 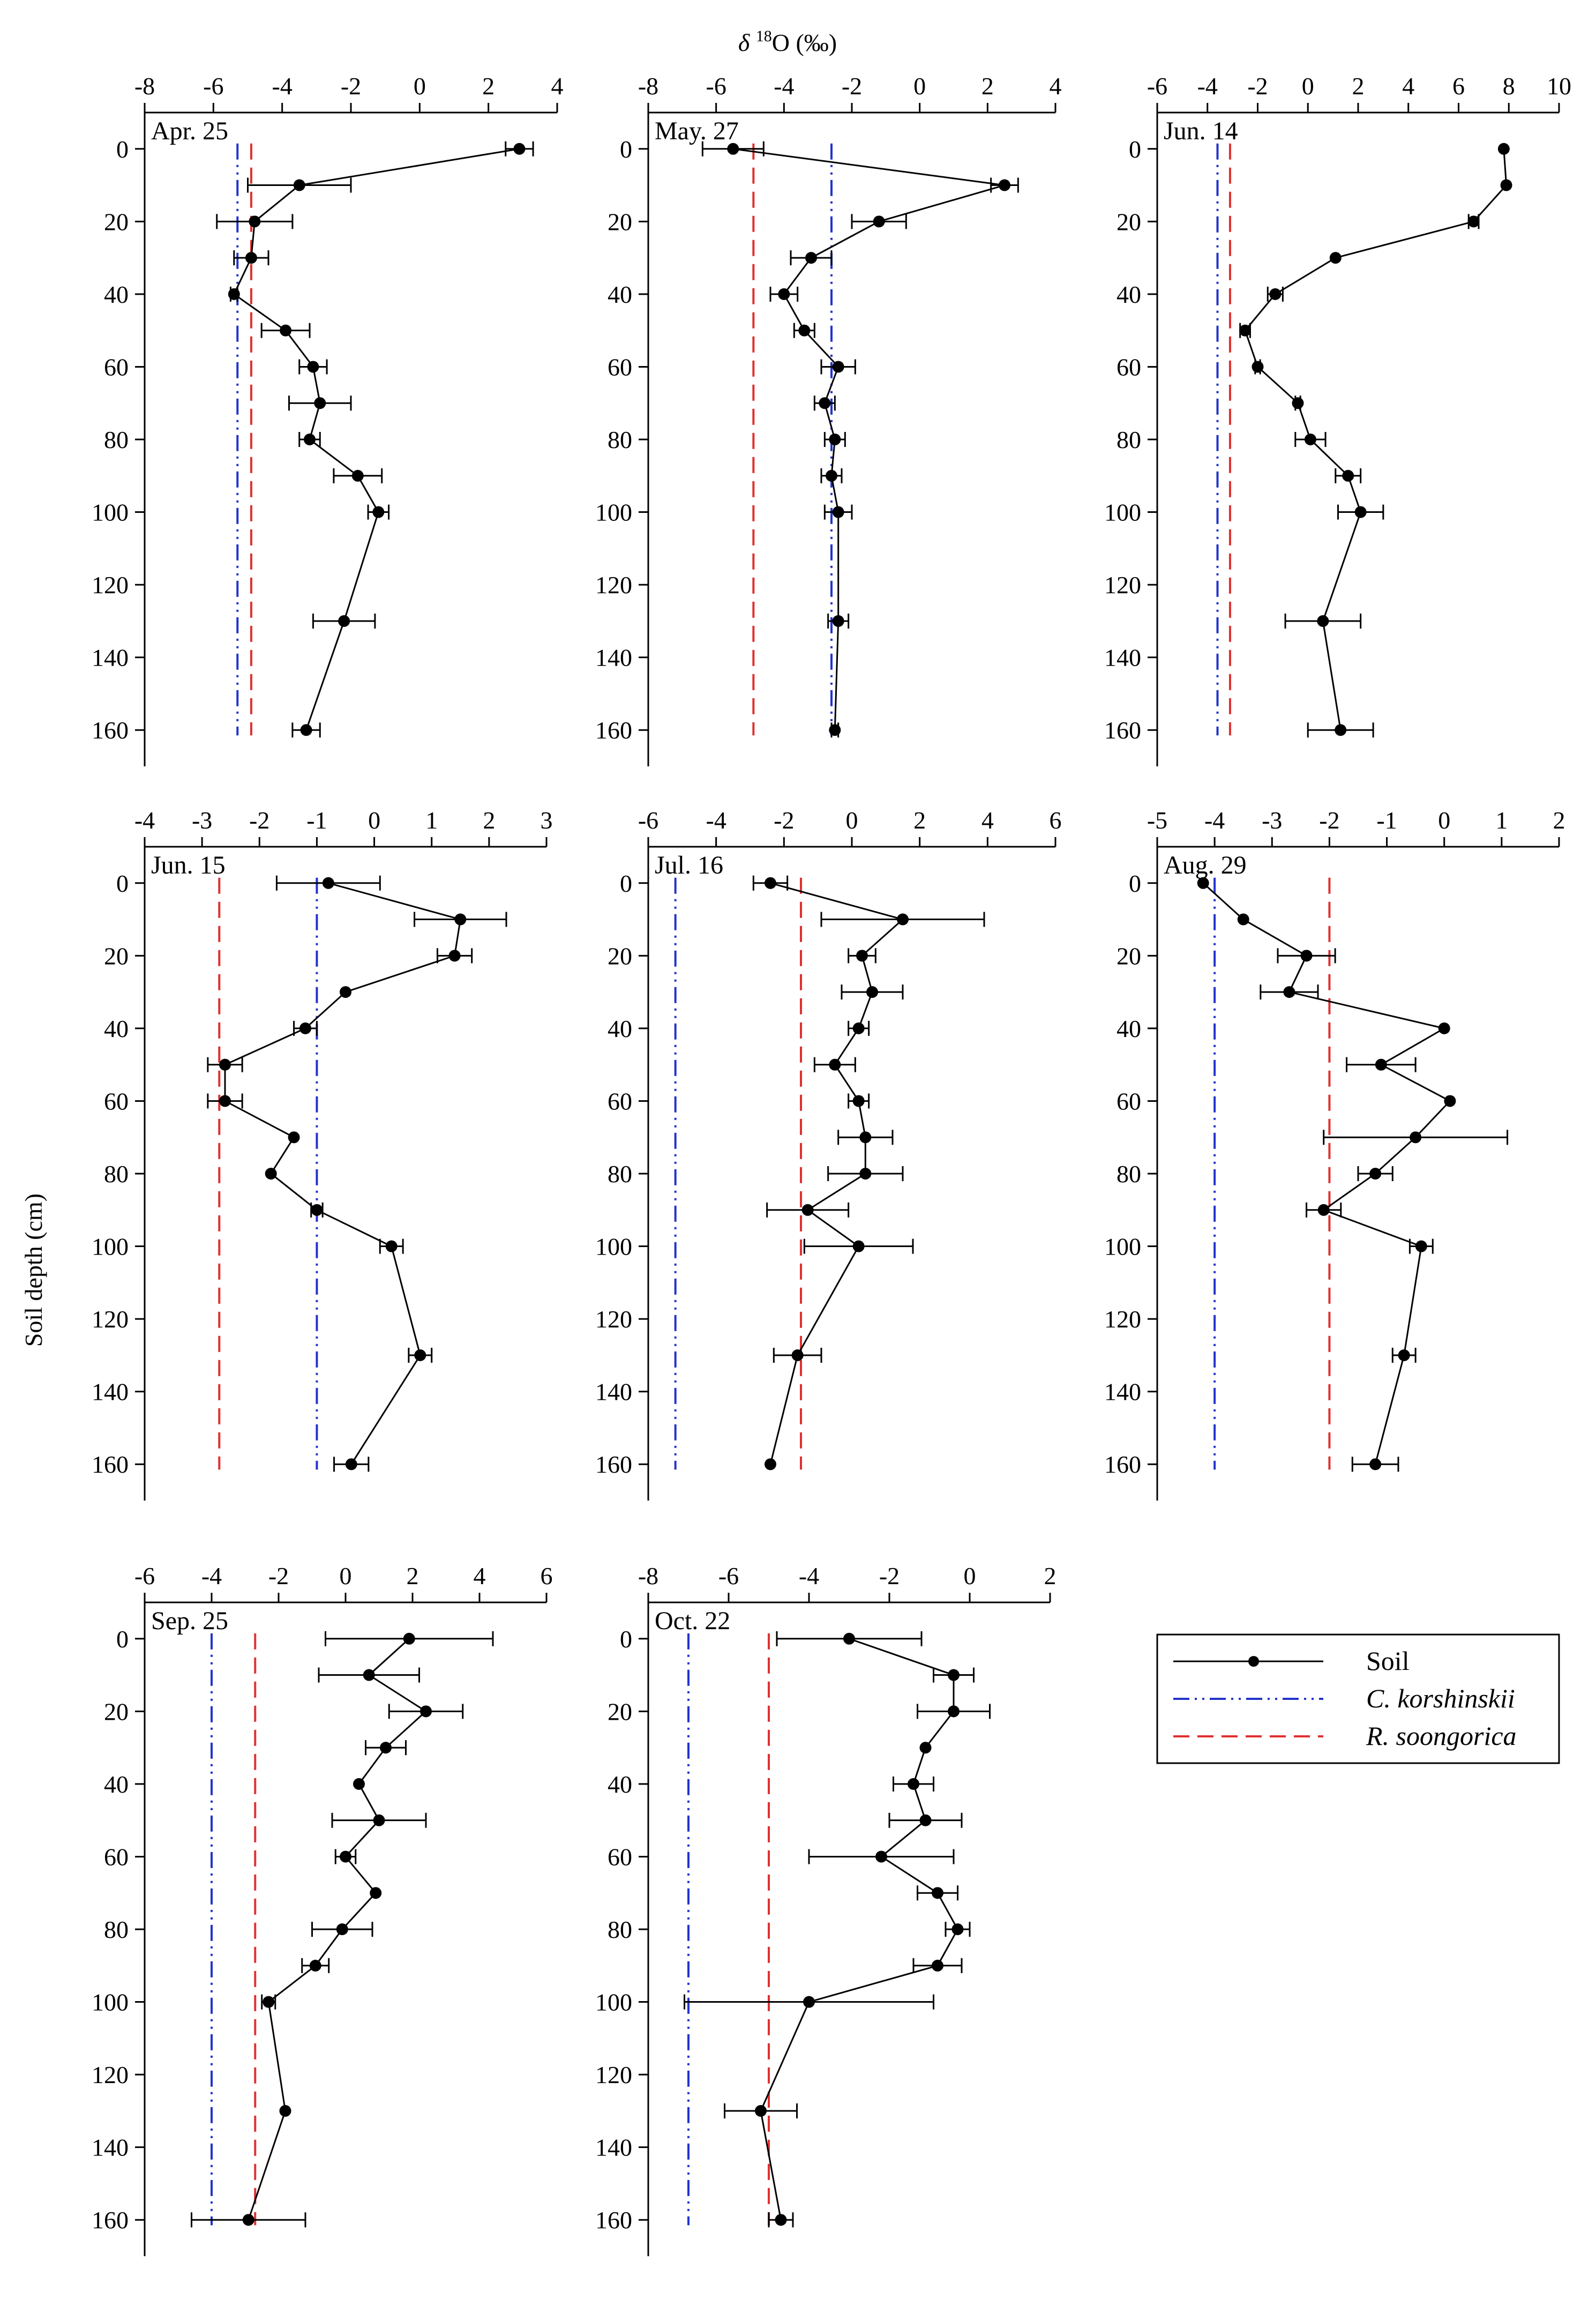 What do you see at coordinates (1458, 86) in the screenshot?
I see `x-tick-label: 6` at bounding box center [1458, 86].